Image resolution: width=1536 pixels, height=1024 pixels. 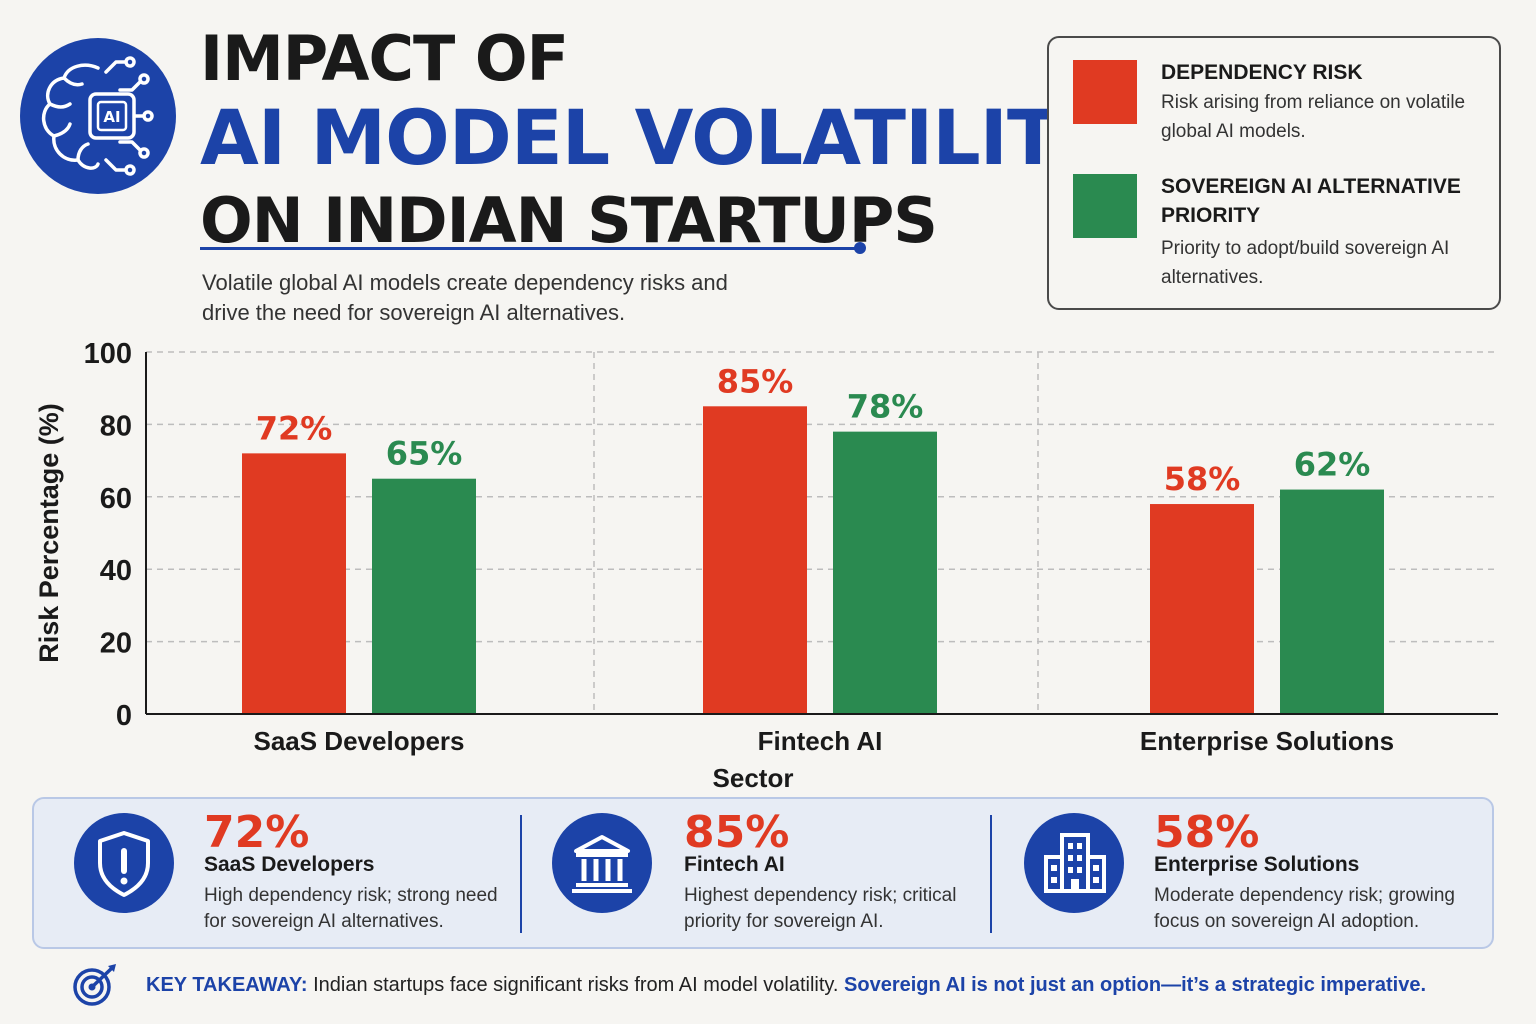 I want to click on title-underline, so click(x=530, y=248).